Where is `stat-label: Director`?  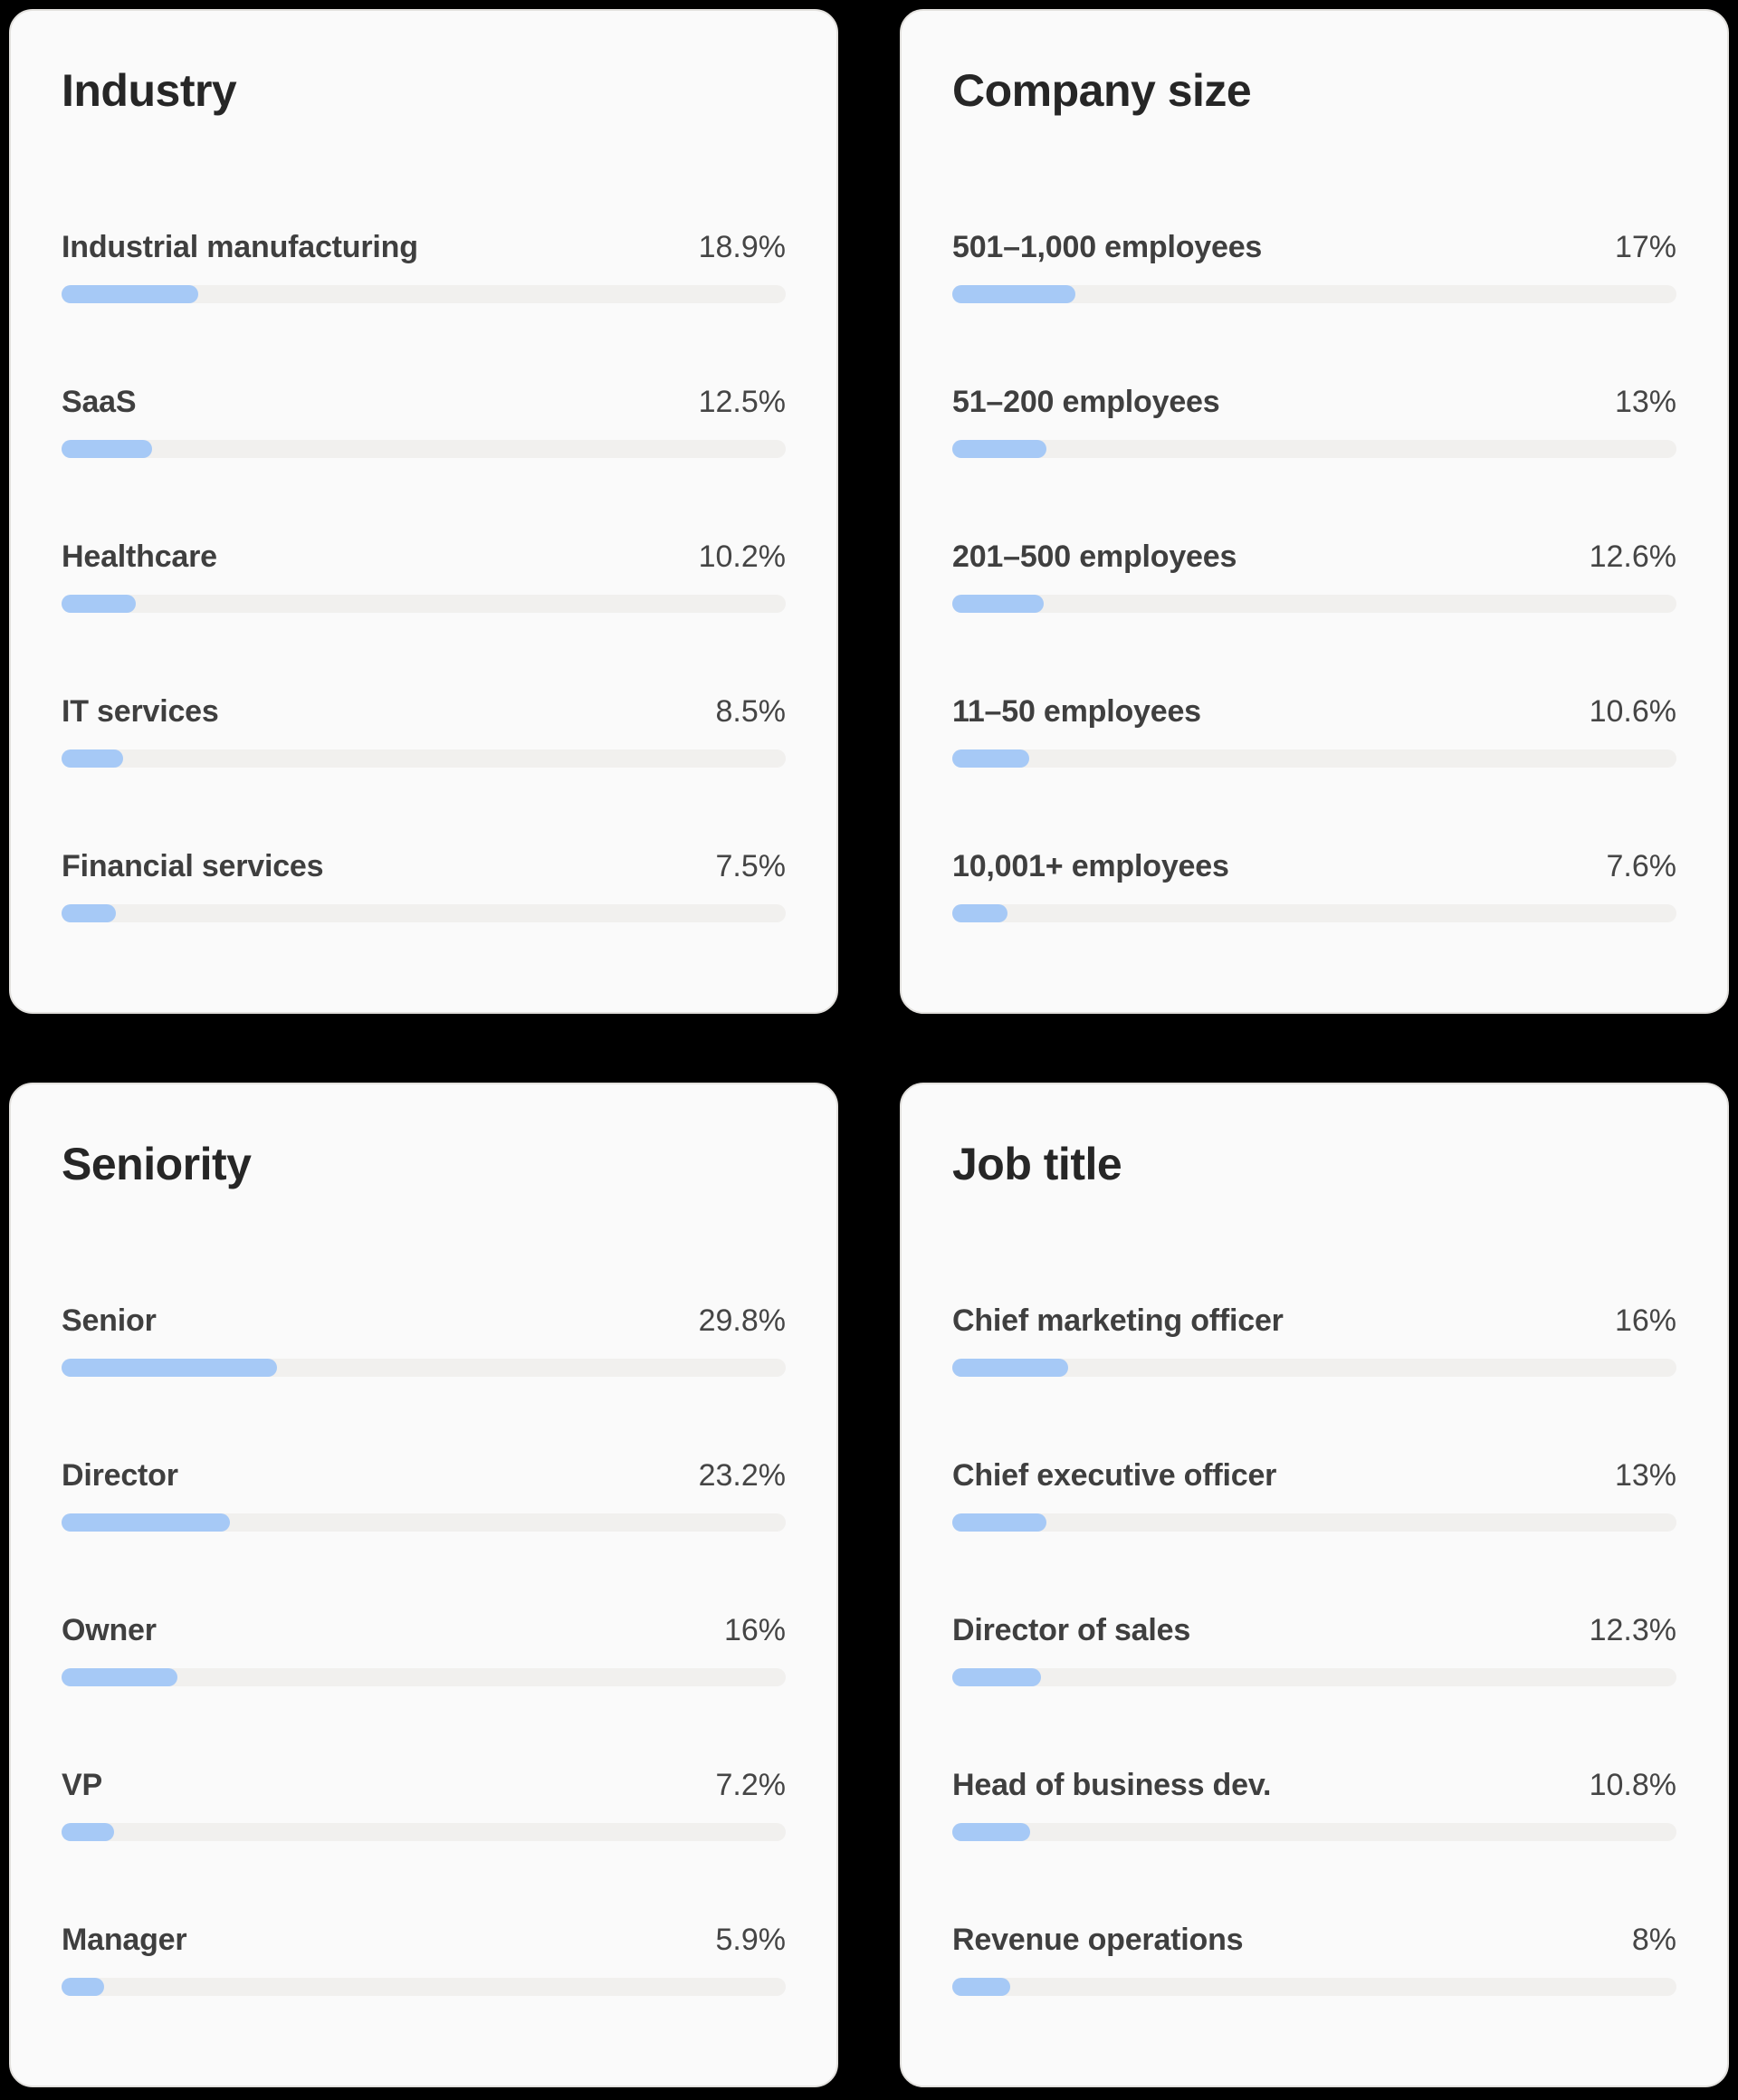 stat-label: Director is located at coordinates (120, 1475).